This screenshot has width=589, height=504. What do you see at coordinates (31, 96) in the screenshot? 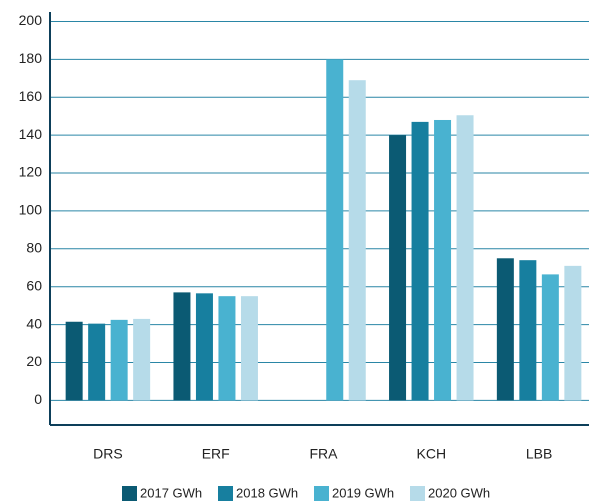
I see `y-tick-label: 160` at bounding box center [31, 96].